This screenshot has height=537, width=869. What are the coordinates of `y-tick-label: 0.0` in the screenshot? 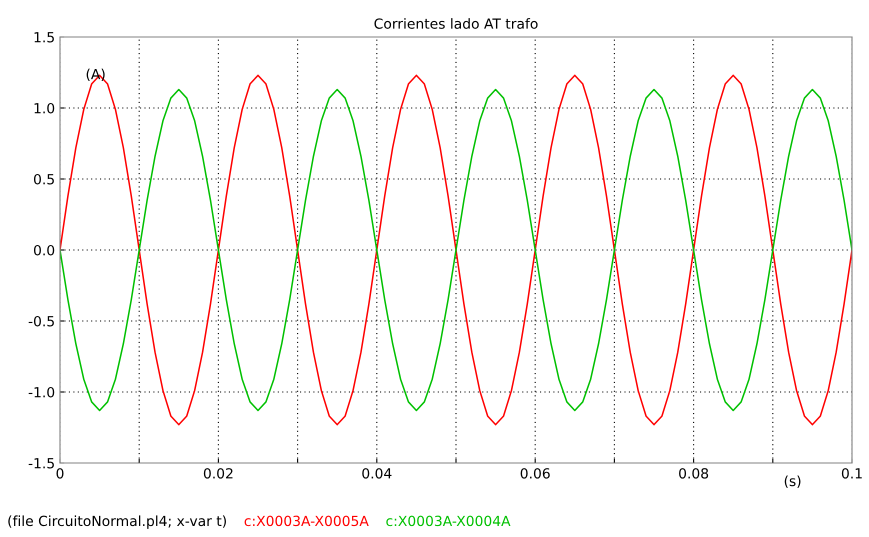 It's located at (44, 250).